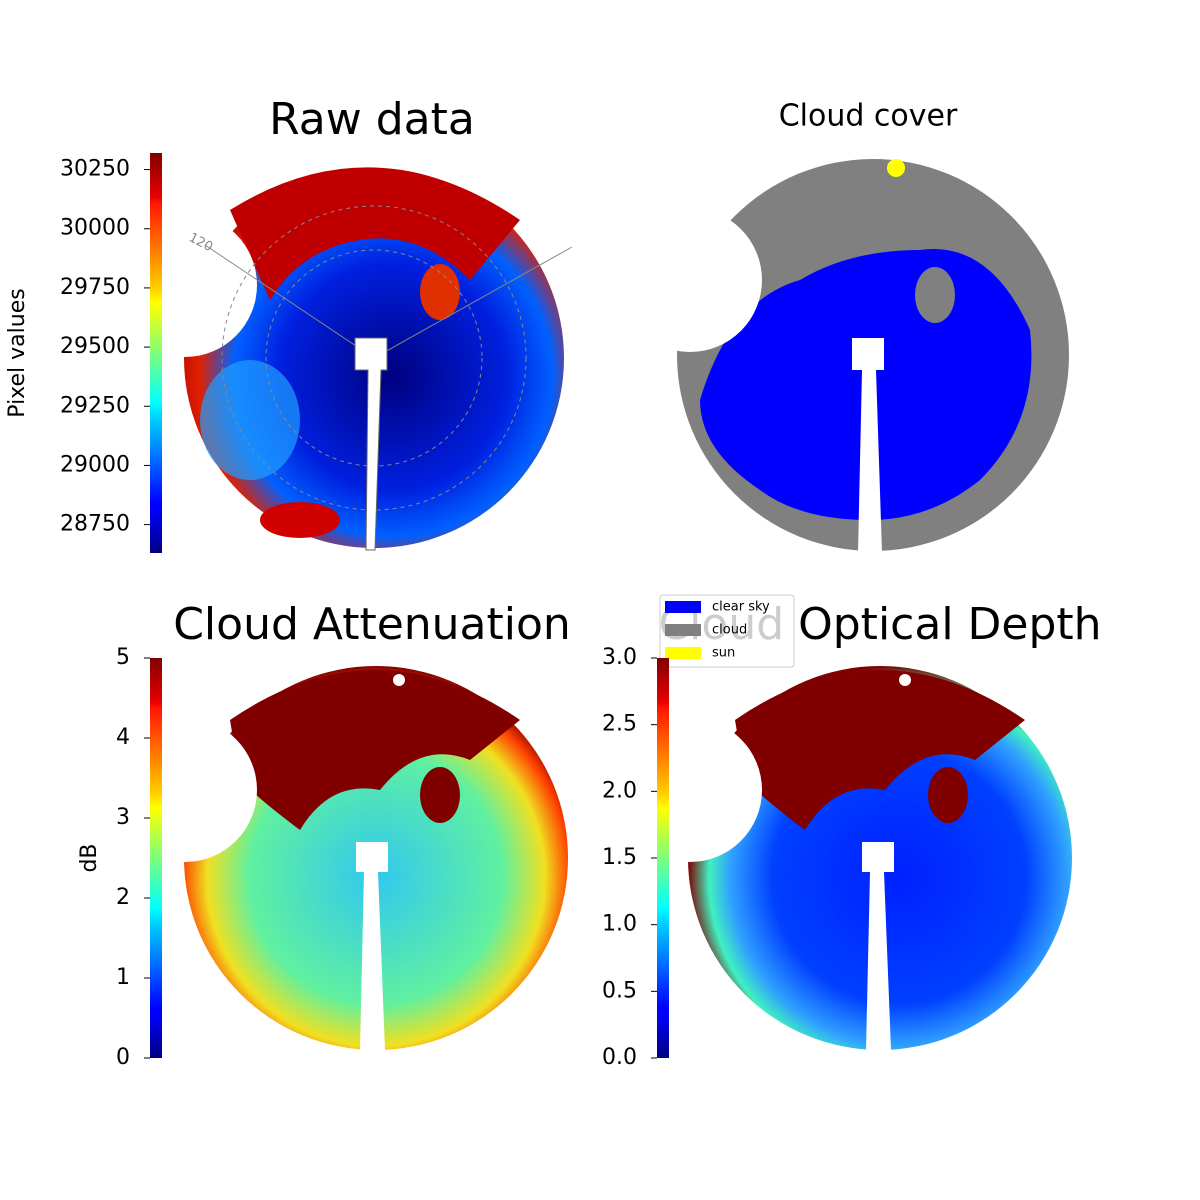 Image resolution: width=1200 pixels, height=1200 pixels. Describe the element at coordinates (95, 228) in the screenshot. I see `tick-label: 30000` at that location.